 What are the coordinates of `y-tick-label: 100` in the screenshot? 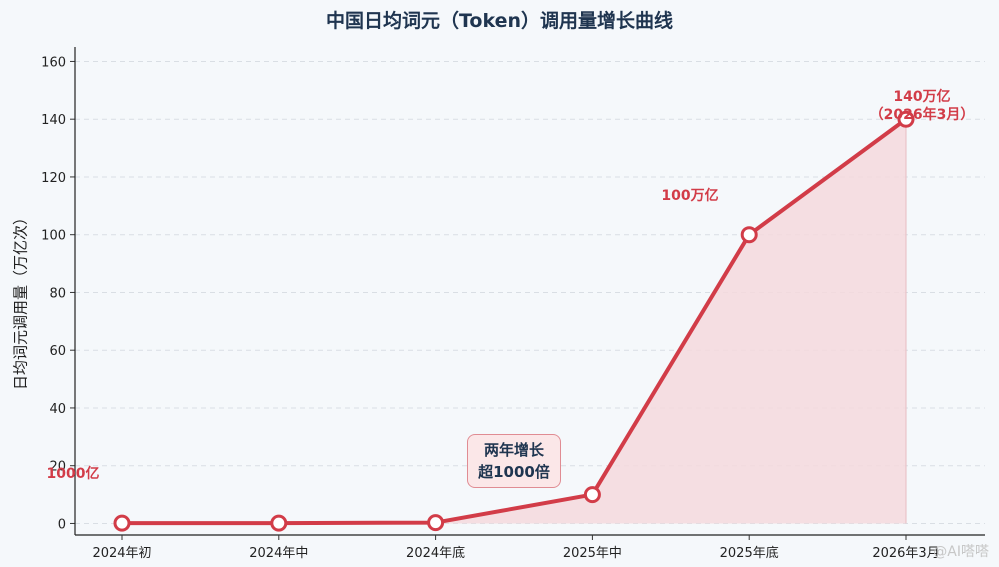 It's located at (53, 236).